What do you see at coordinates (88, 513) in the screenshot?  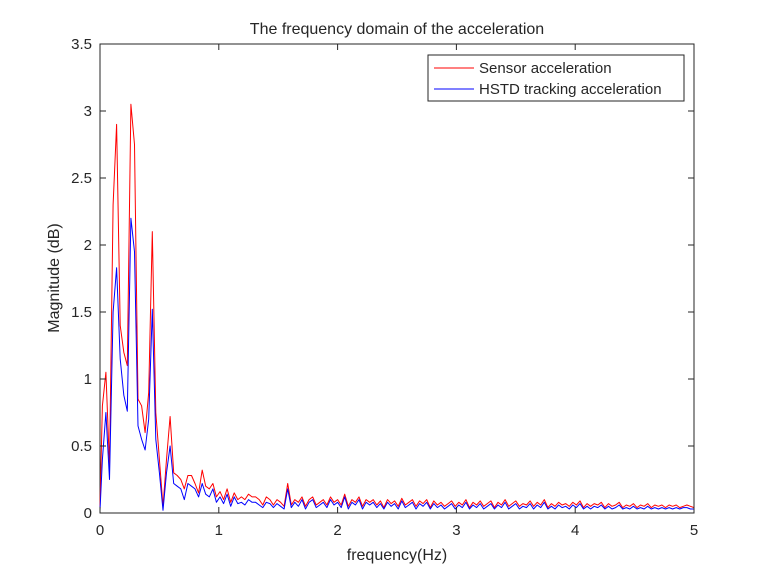 I see `y-tick-label: 0` at bounding box center [88, 513].